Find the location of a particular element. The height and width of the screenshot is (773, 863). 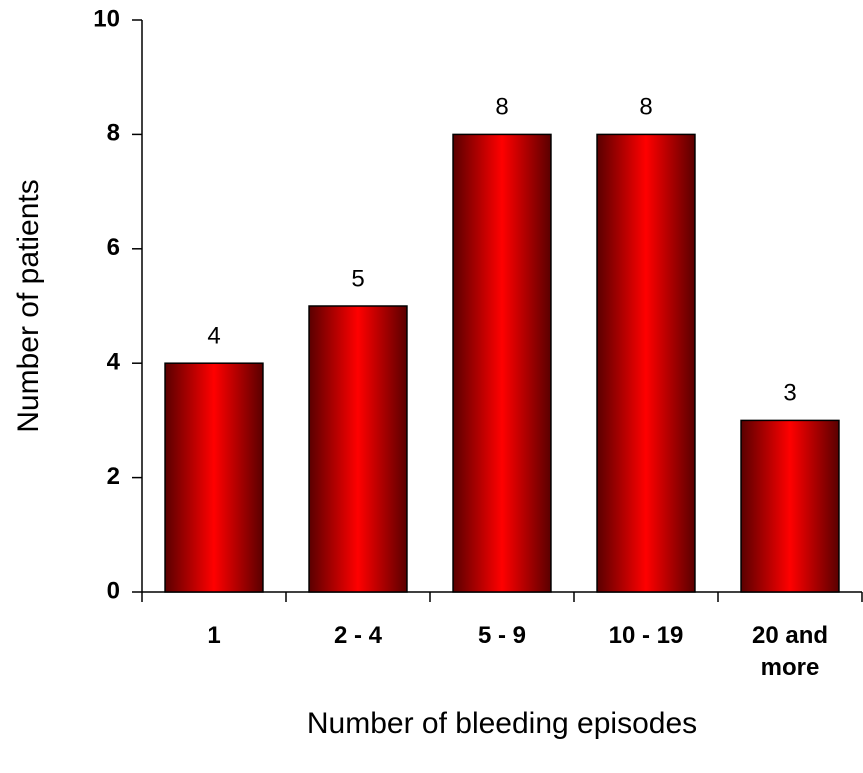

y-tick-label: 2 is located at coordinates (113, 476).